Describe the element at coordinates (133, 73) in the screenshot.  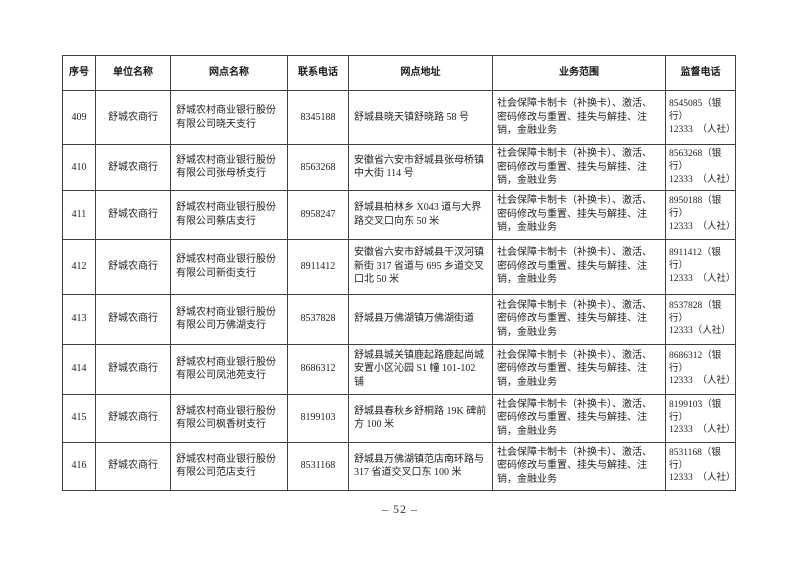
I see `col-header-unit: 单位名称` at that location.